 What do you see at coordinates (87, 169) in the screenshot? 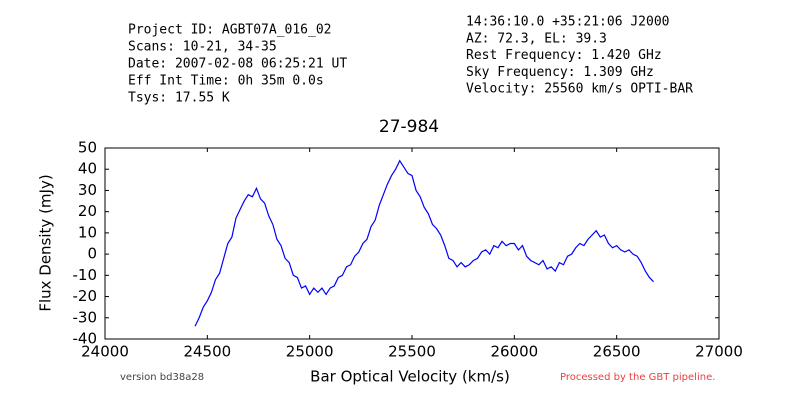
I see `y-tick-label: 40` at bounding box center [87, 169].